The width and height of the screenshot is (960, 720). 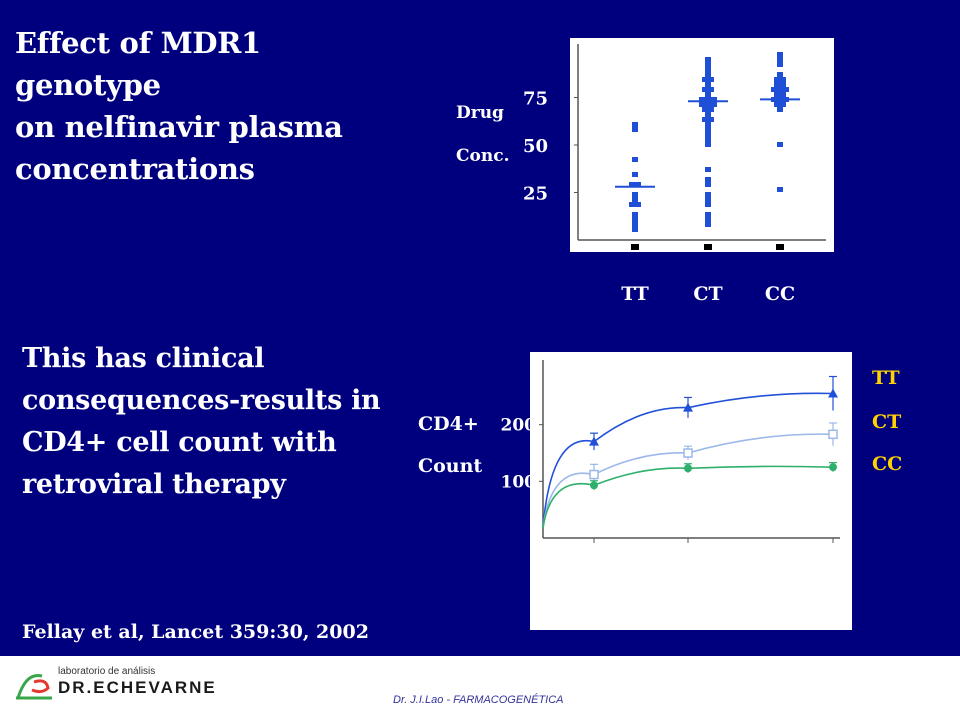 What do you see at coordinates (535, 194) in the screenshot?
I see `scatter-y-tick-label: 25` at bounding box center [535, 194].